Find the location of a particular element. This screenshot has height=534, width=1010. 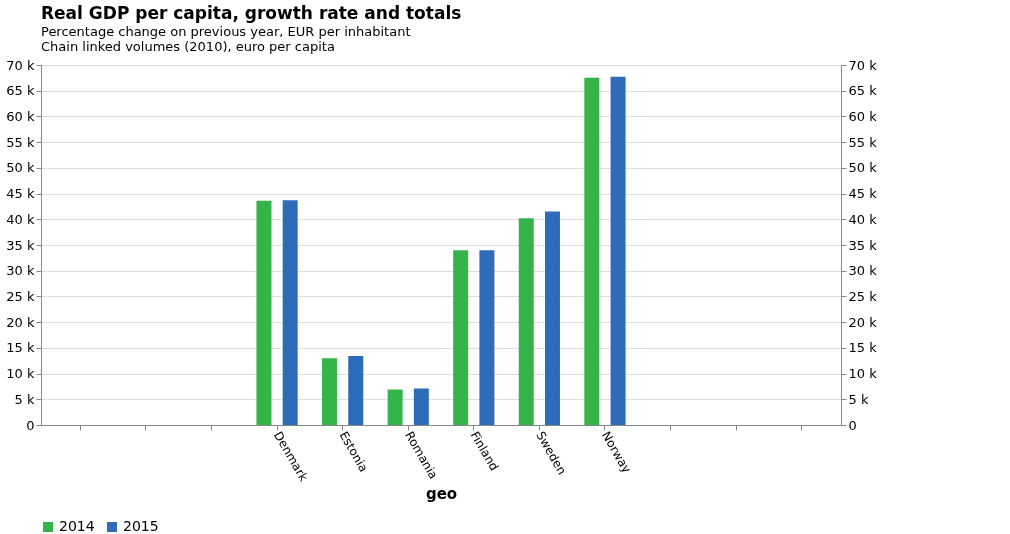

y-tick-label: 70 k is located at coordinates (20, 65).